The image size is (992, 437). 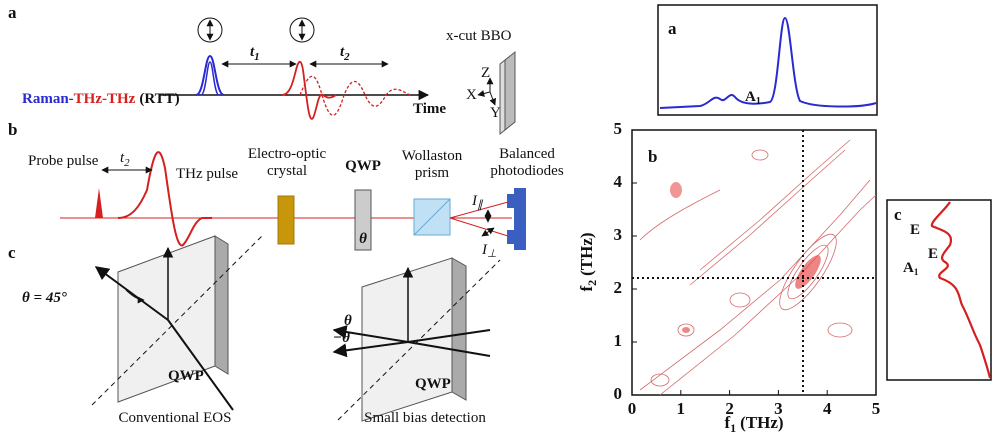 I want to click on axis-y: Y, so click(x=495, y=113).